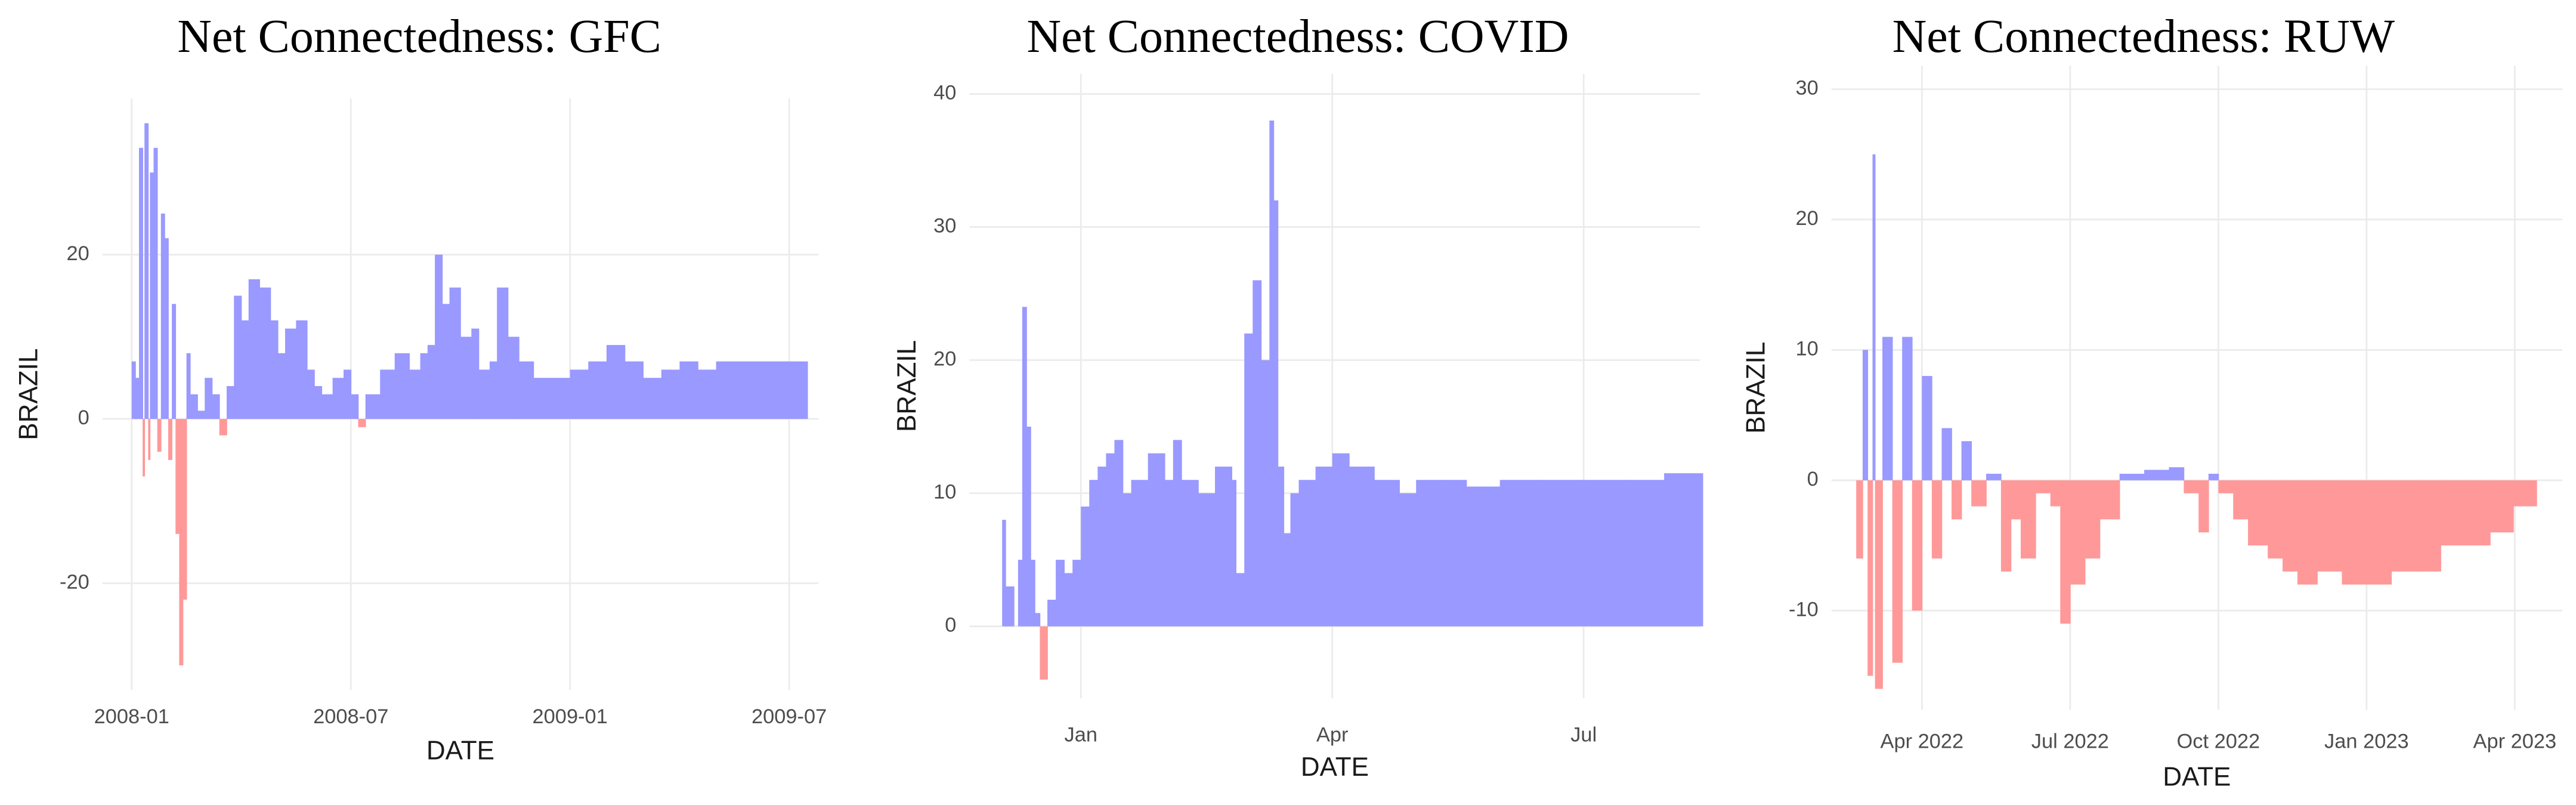 The width and height of the screenshot is (2576, 805). Describe the element at coordinates (1804, 609) in the screenshot. I see `y-tick-label: -10` at that location.